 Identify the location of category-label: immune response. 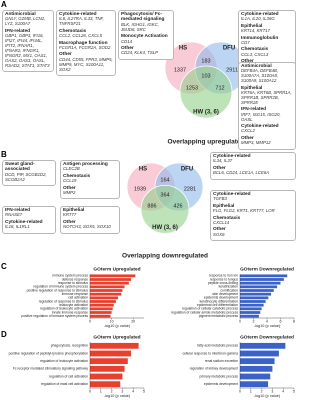
(75, 294).